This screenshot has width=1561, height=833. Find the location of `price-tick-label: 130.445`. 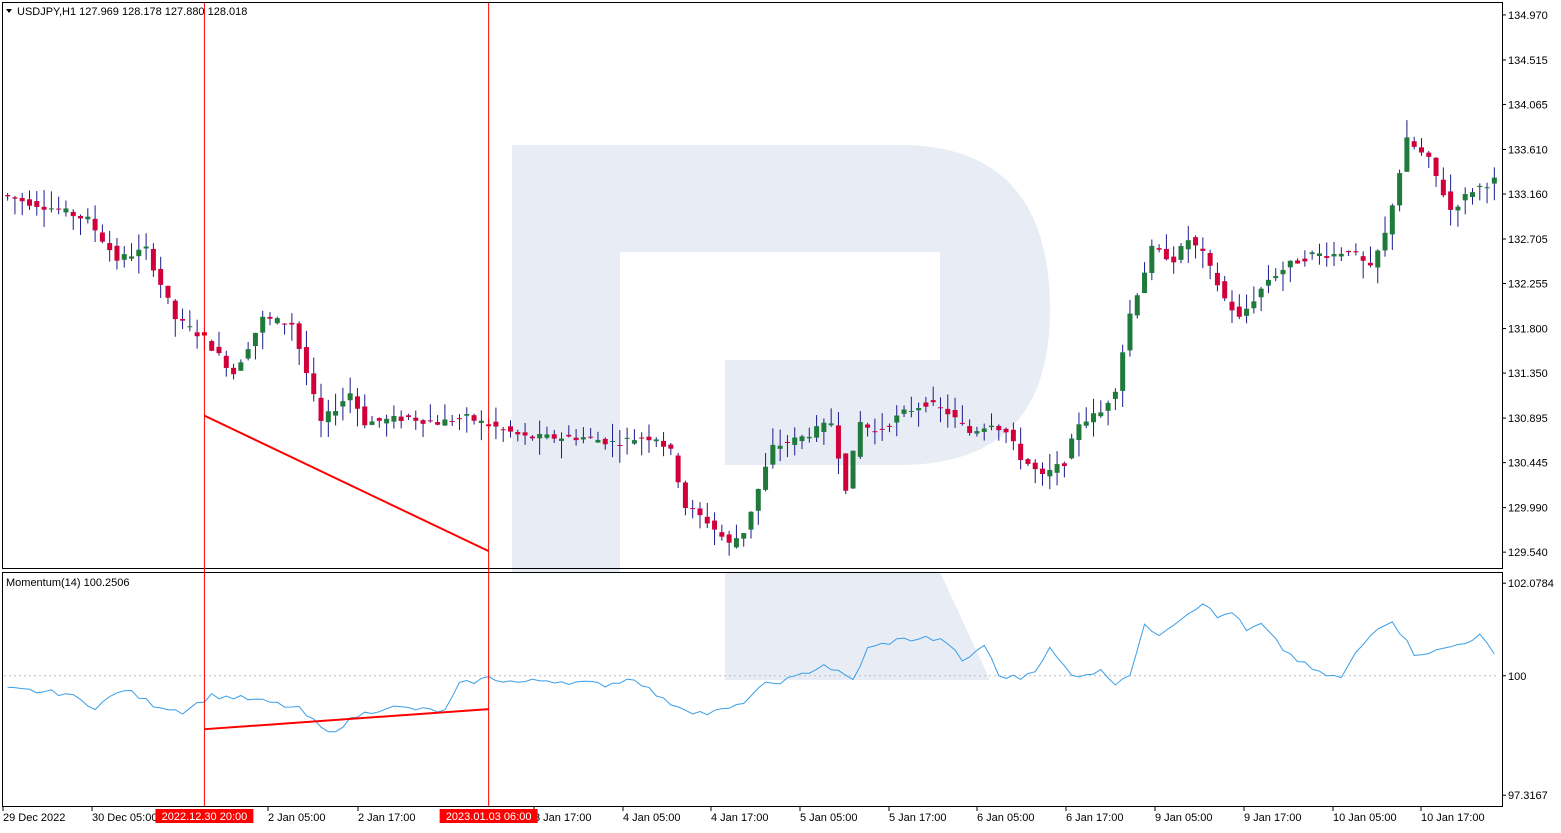

price-tick-label: 130.445 is located at coordinates (1528, 464).